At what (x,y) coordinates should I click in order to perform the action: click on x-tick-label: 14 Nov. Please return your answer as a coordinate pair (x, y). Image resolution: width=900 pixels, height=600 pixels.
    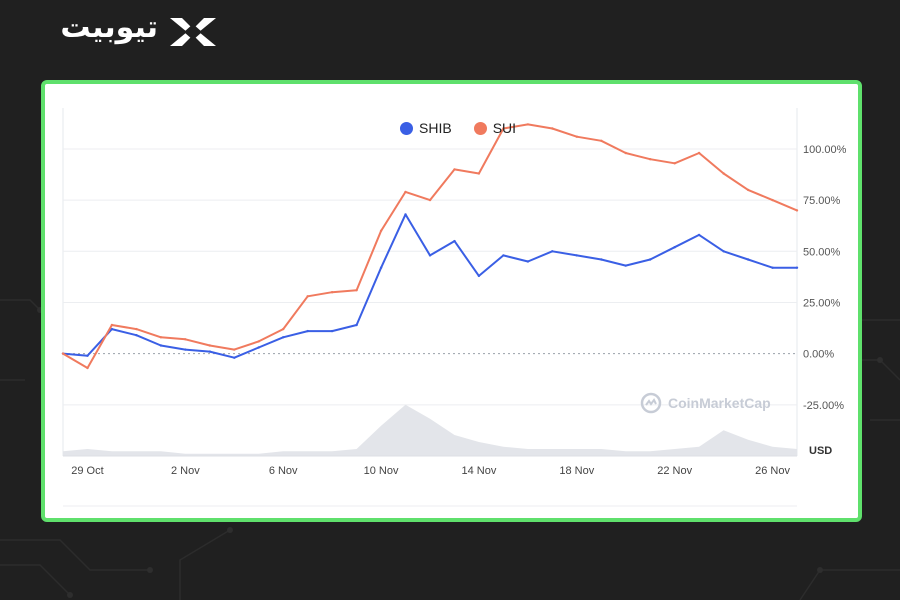
    Looking at the image, I should click on (479, 471).